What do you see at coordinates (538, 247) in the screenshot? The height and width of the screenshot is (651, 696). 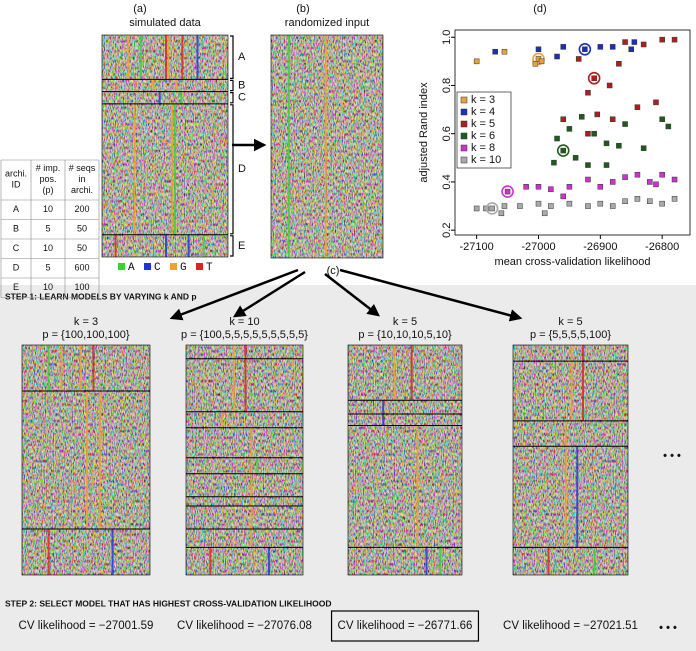 I see `x-tick-label: -27000` at bounding box center [538, 247].